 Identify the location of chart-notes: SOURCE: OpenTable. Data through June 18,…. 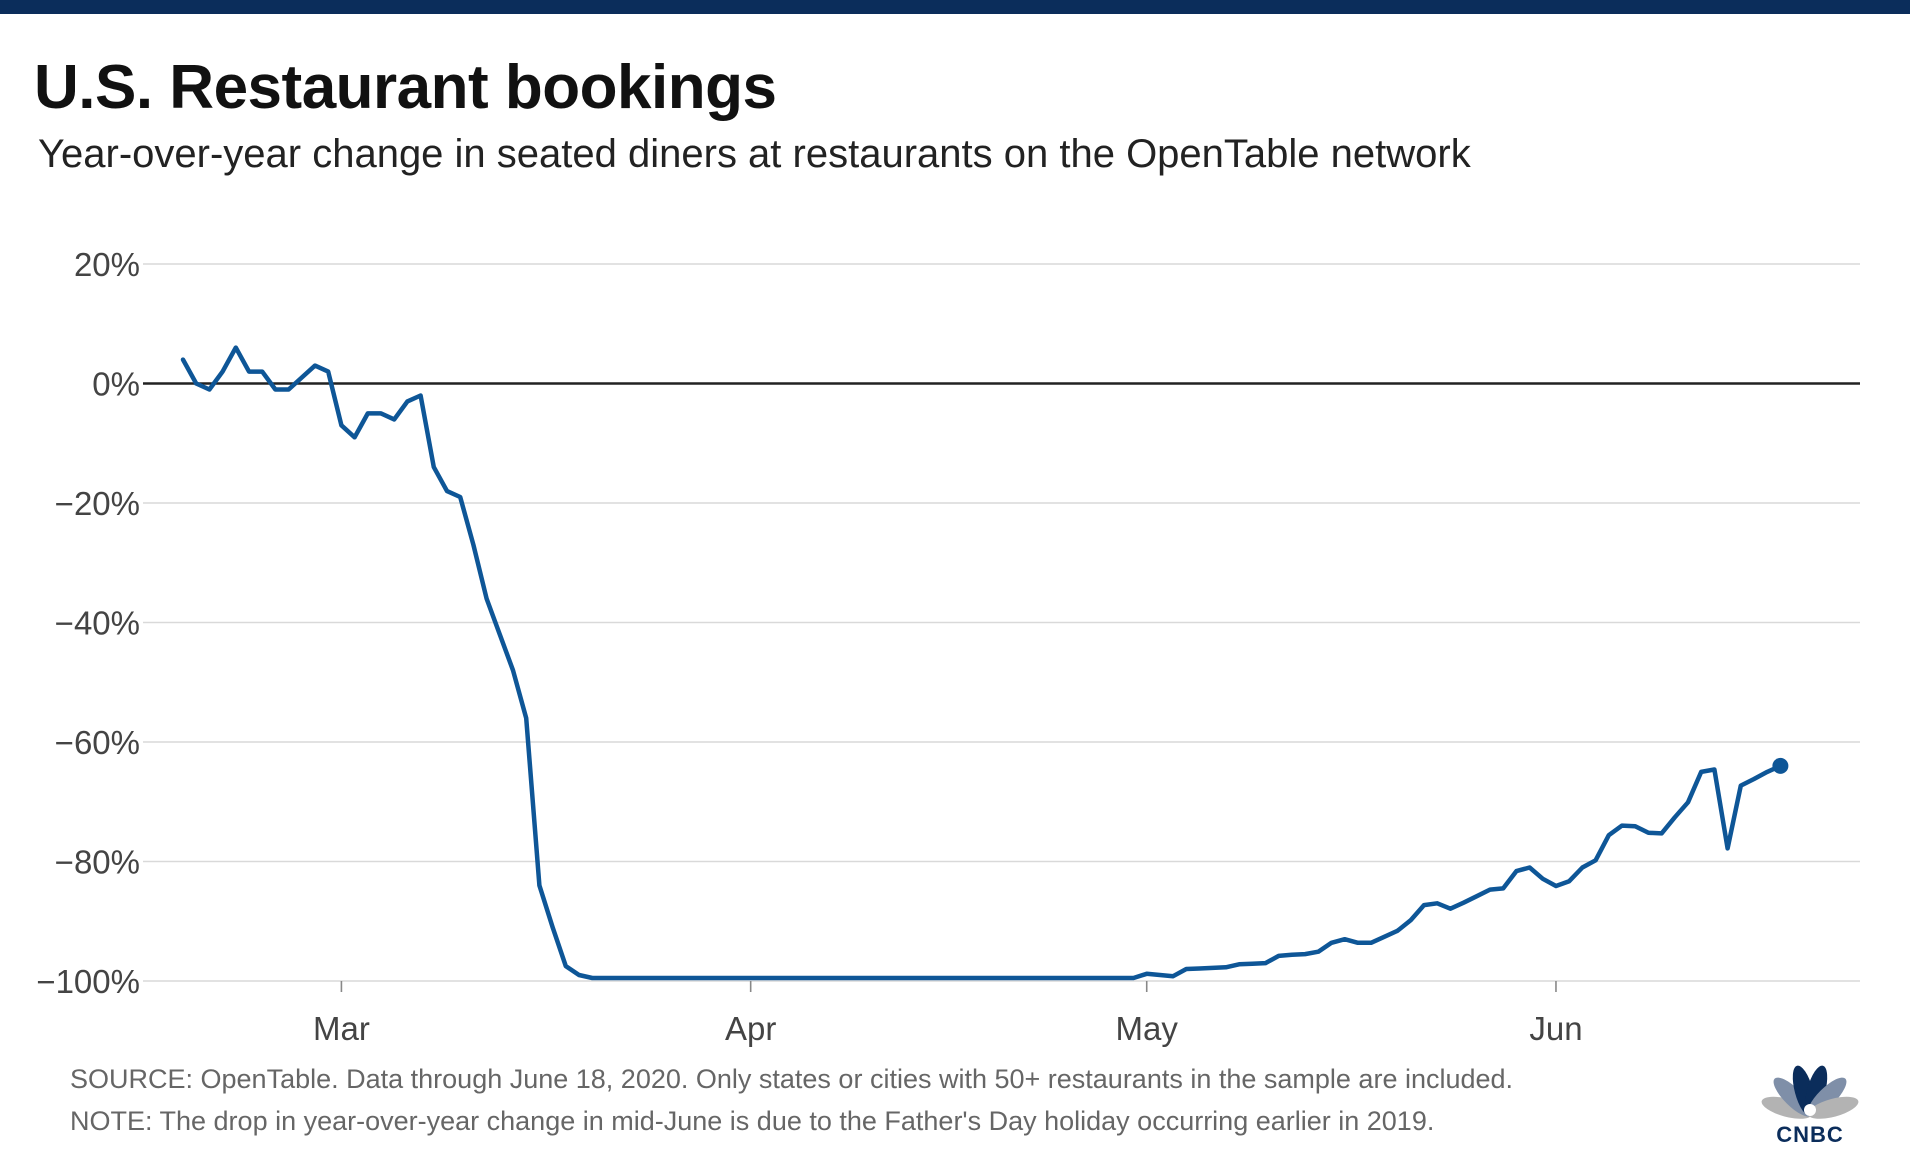
(791, 1100).